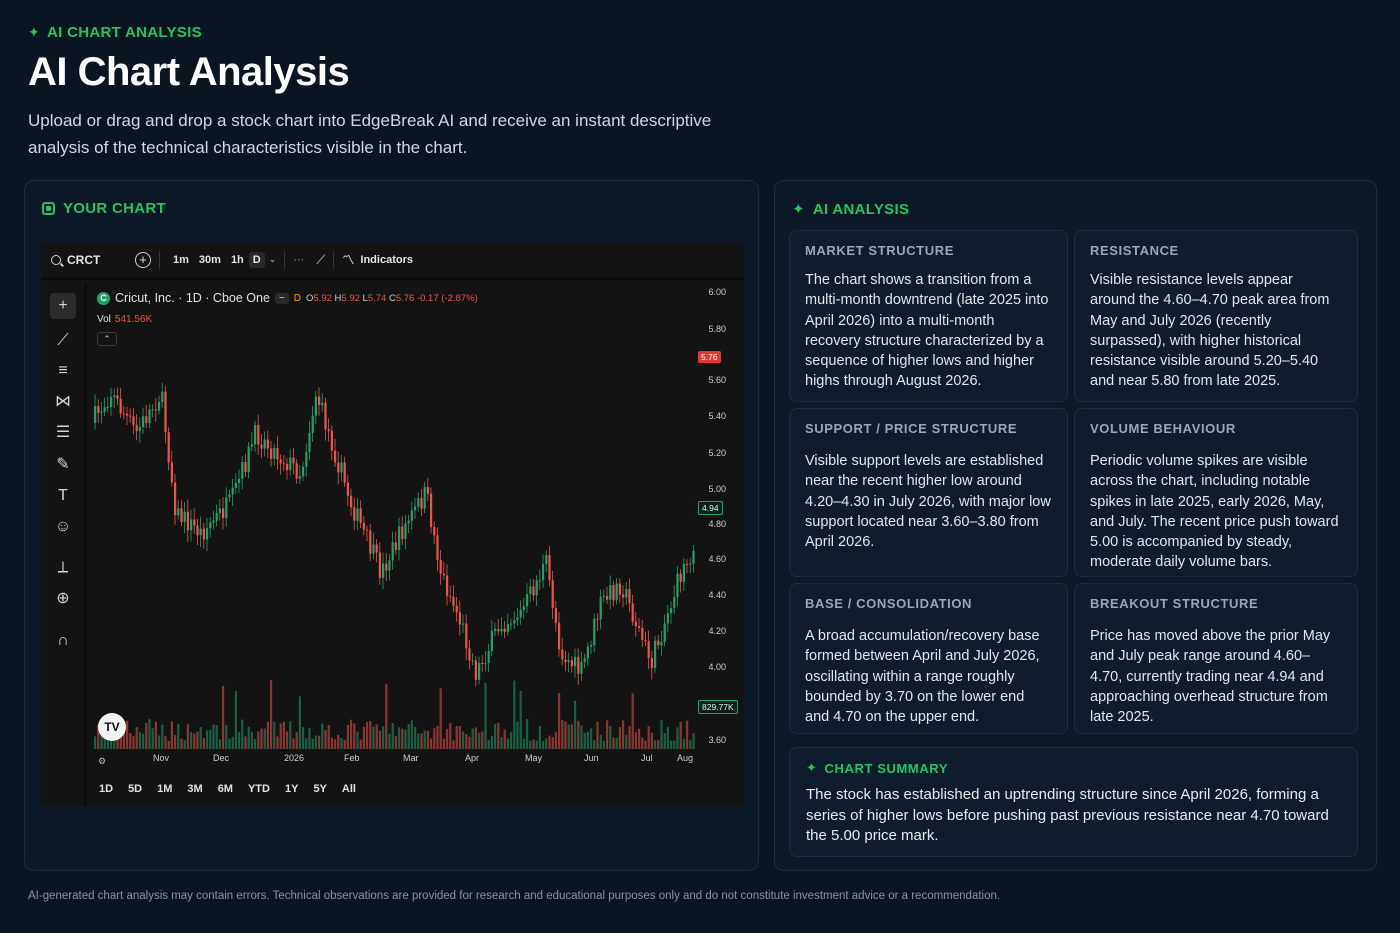  Describe the element at coordinates (107, 339) in the screenshot. I see `legend-collapse-button: ⌃` at that location.